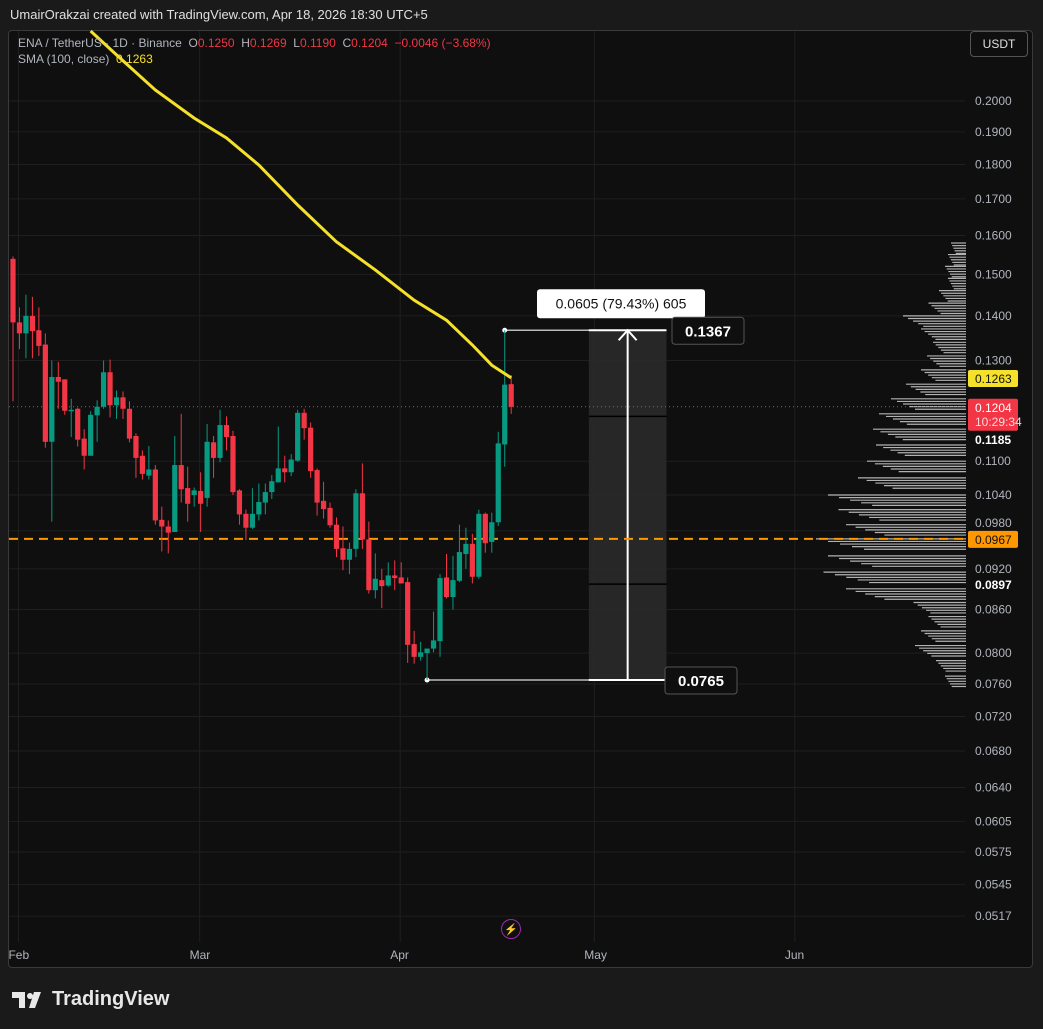 The height and width of the screenshot is (1029, 1043). I want to click on time-tick-label: Mar, so click(200, 955).